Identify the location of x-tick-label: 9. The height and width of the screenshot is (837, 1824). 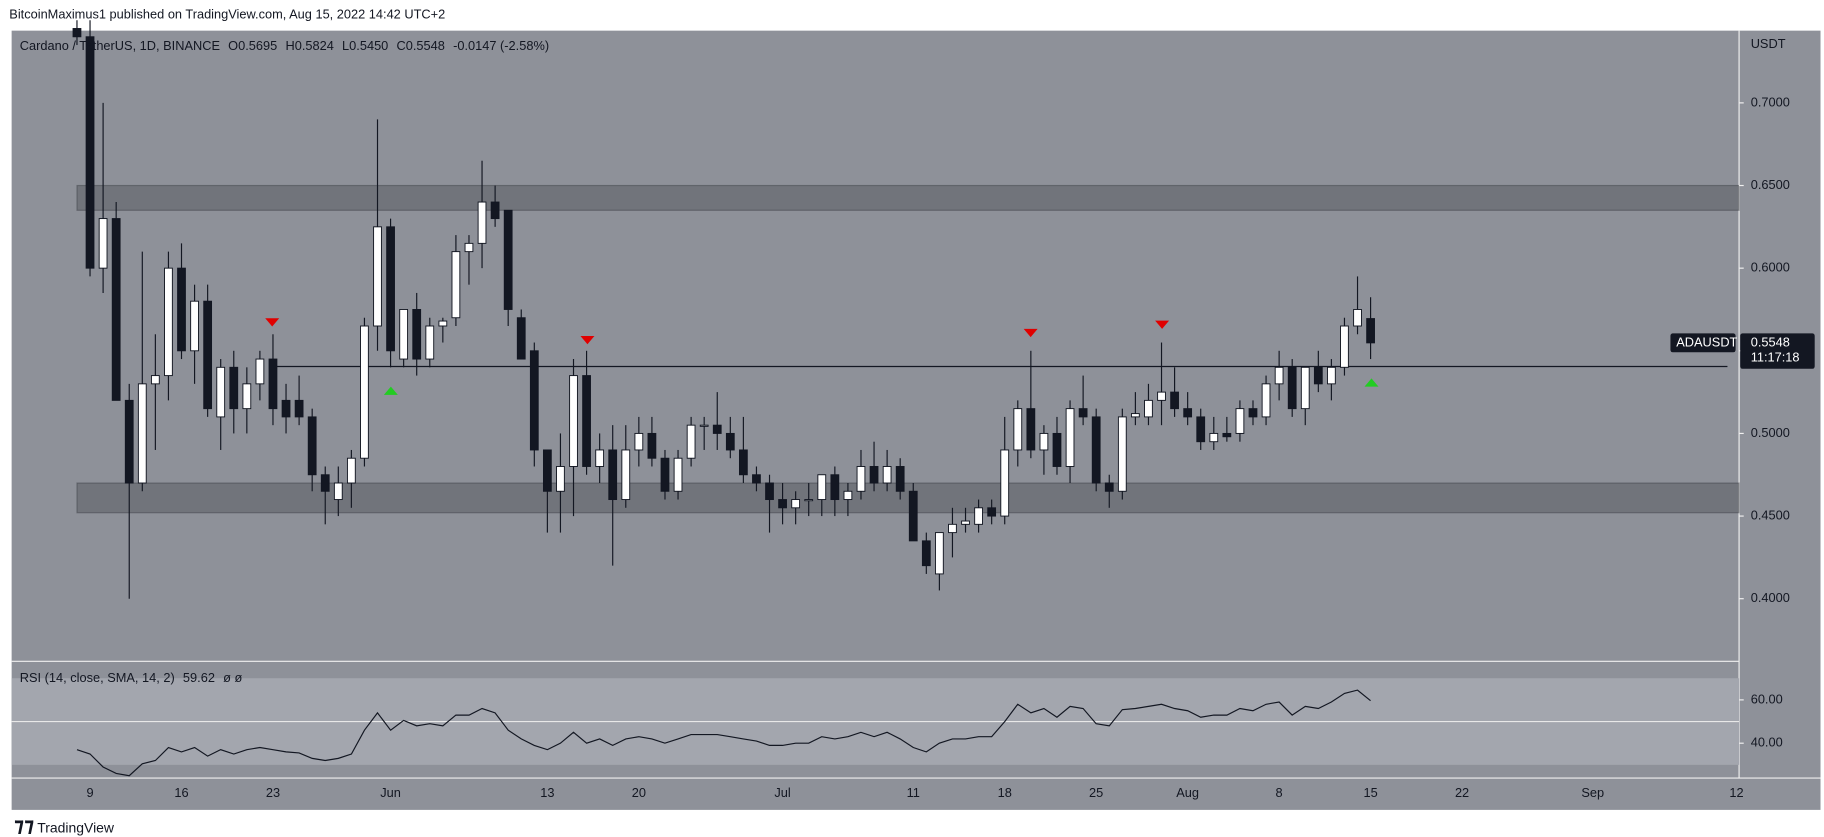
(89, 792).